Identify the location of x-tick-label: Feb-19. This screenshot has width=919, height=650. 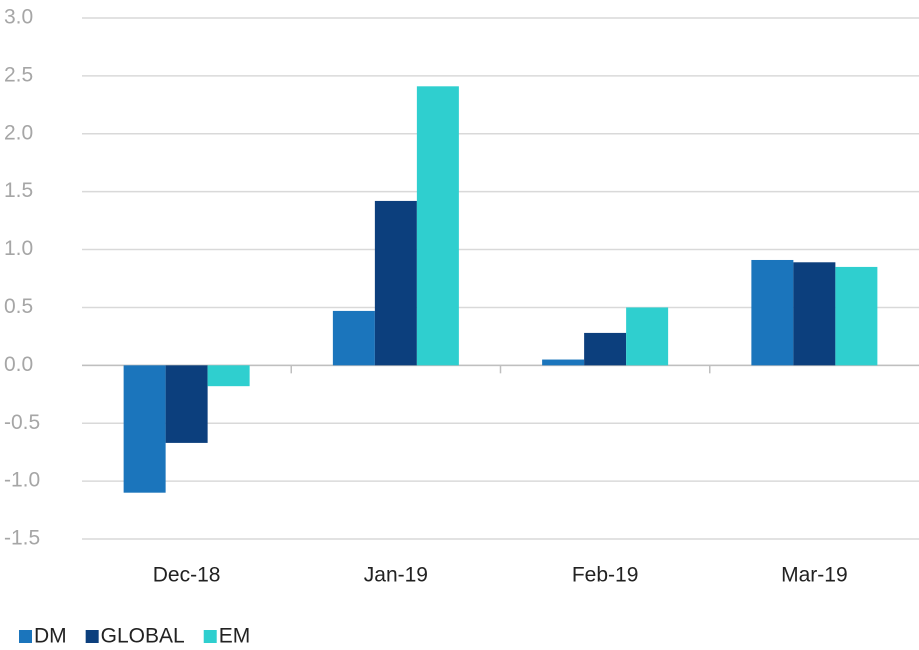
(605, 575).